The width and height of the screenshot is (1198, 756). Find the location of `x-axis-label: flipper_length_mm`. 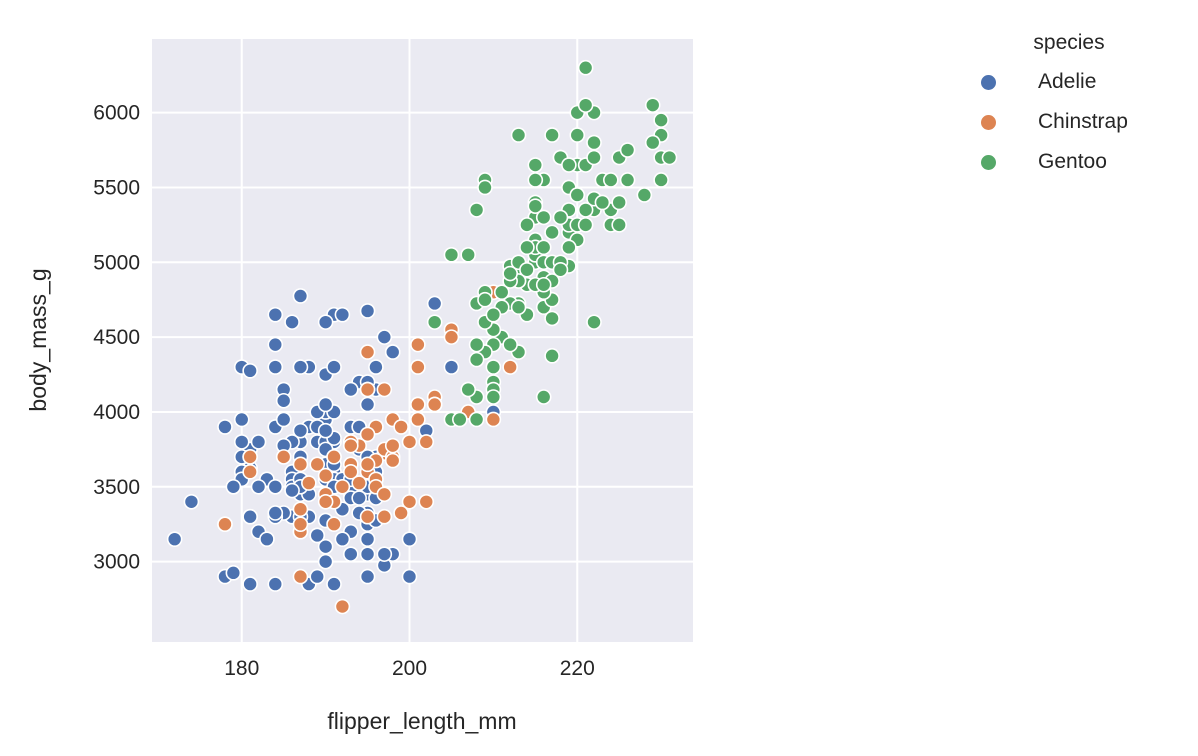

x-axis-label: flipper_length_mm is located at coordinates (421, 721).